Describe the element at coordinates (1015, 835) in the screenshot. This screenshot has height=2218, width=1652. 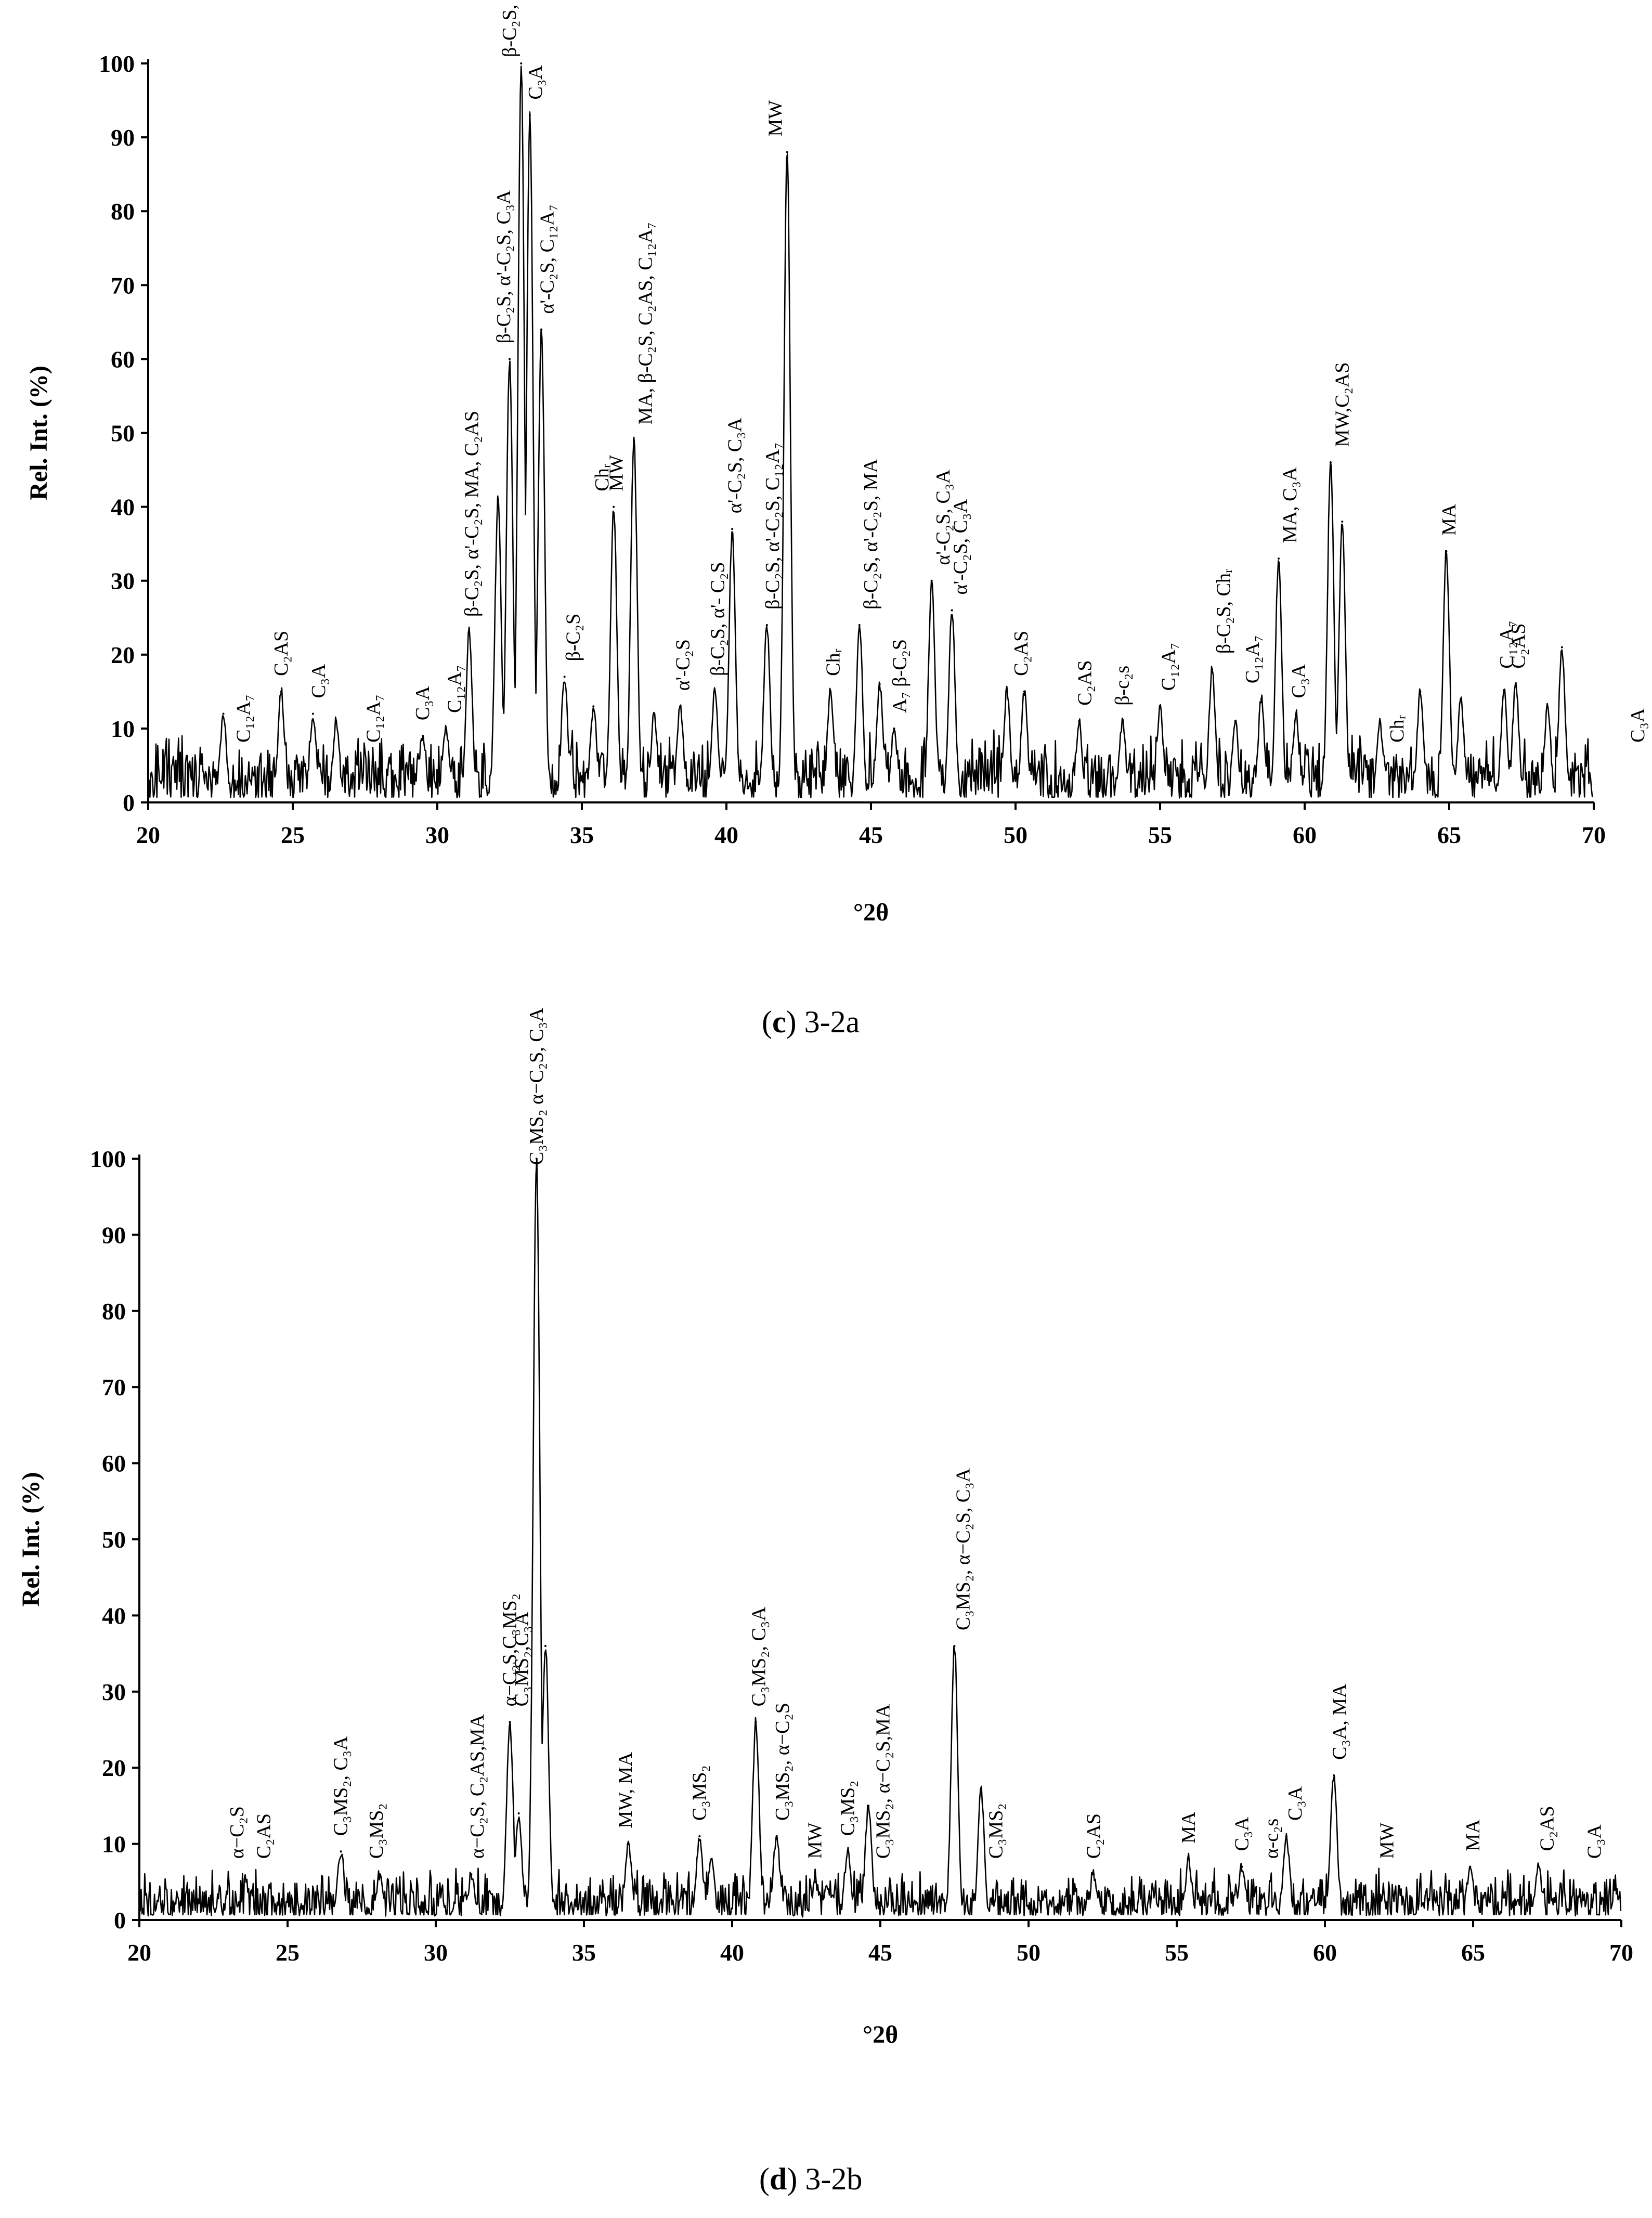
I see `x-tick-label: 50` at that location.